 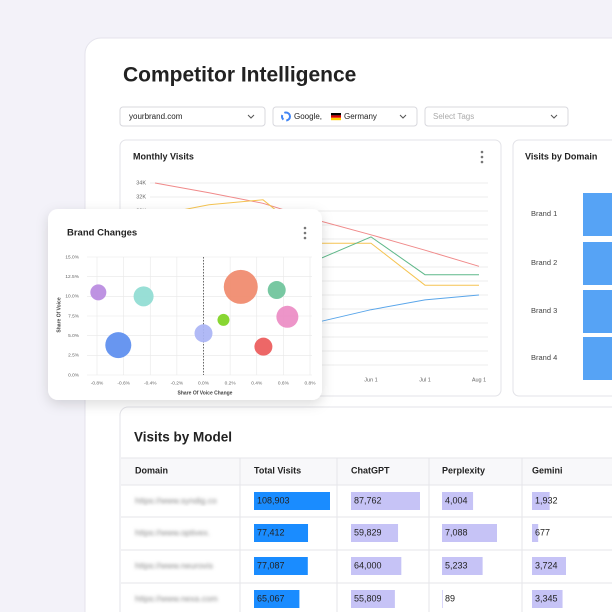 I want to click on engine-select, so click(x=345, y=116).